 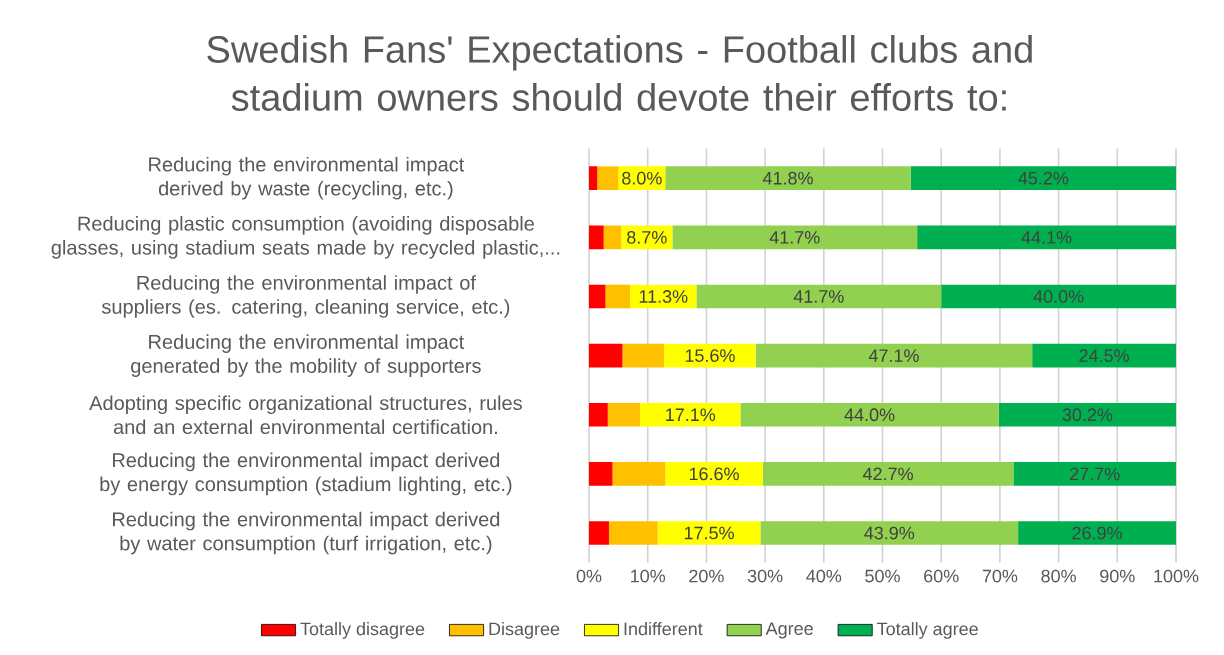 What do you see at coordinates (306, 474) in the screenshot?
I see `y-tick-label: Reducing the environmental impact derived by energy consumption (stadium lighting, etc.)` at bounding box center [306, 474].